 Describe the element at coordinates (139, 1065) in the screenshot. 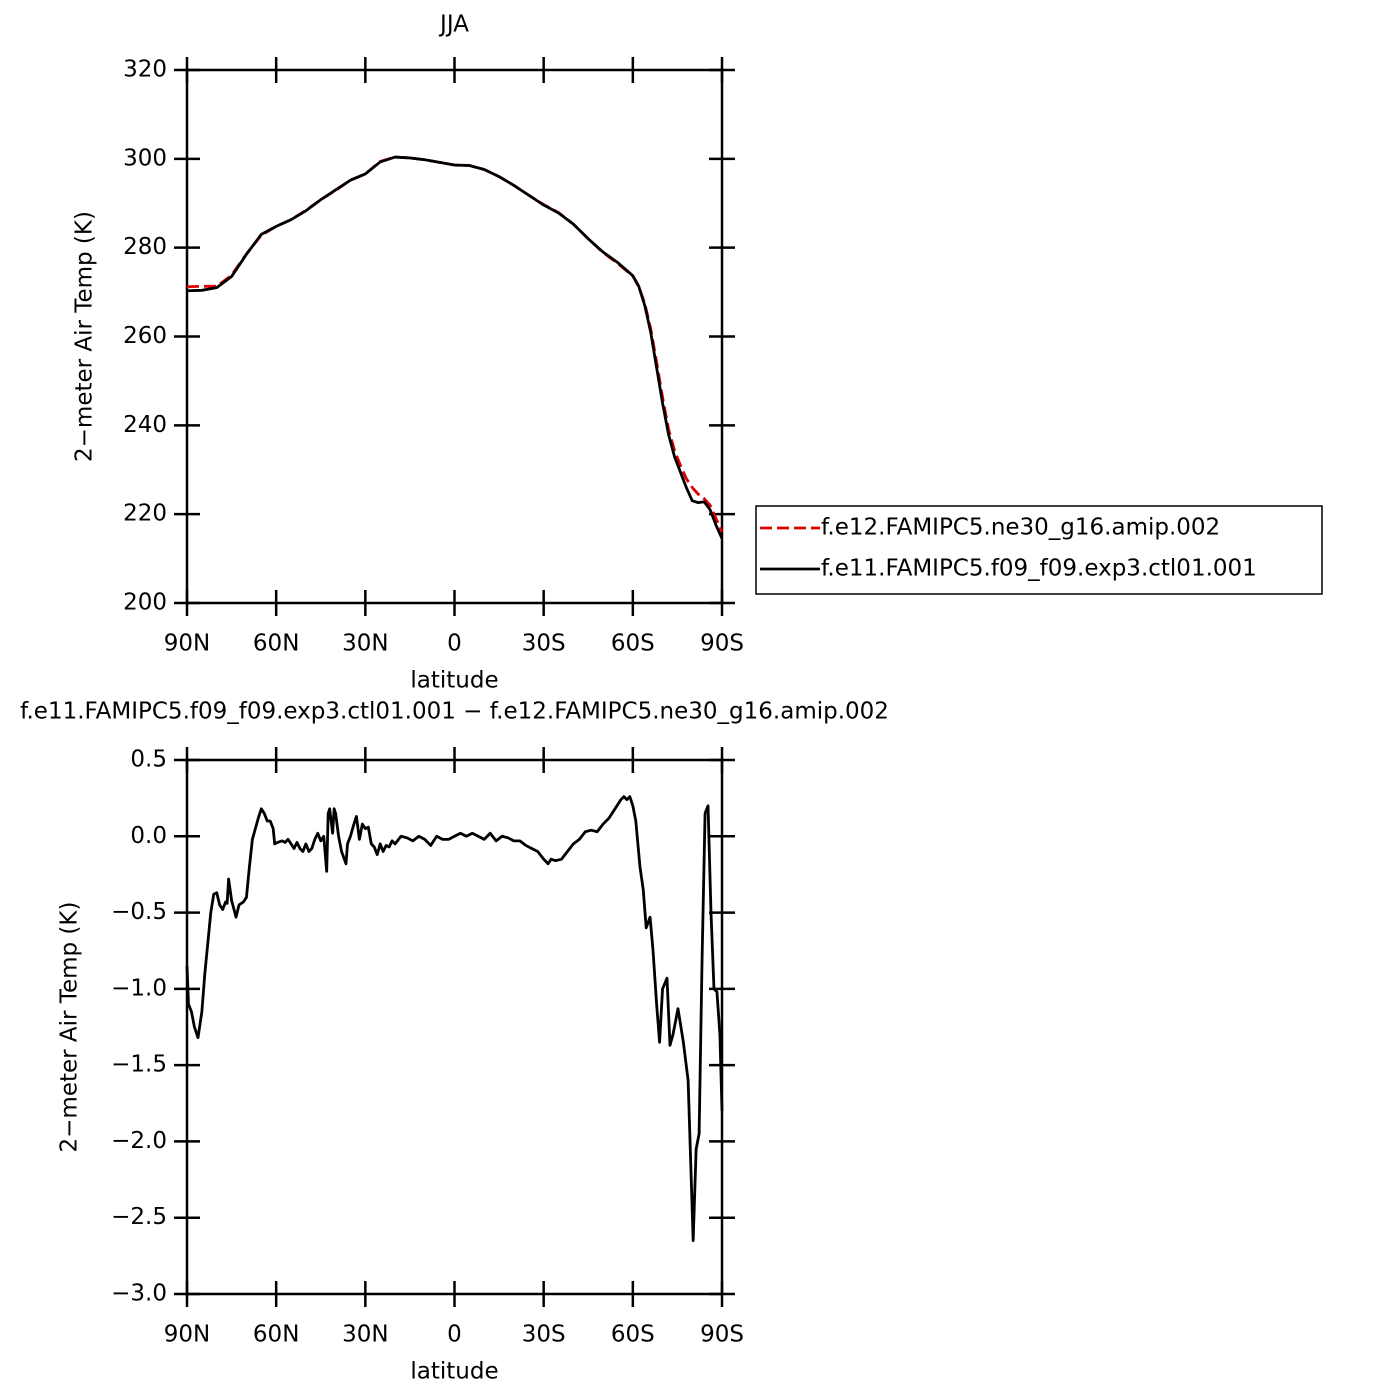

I see `y-tick-label: −1.5` at that location.